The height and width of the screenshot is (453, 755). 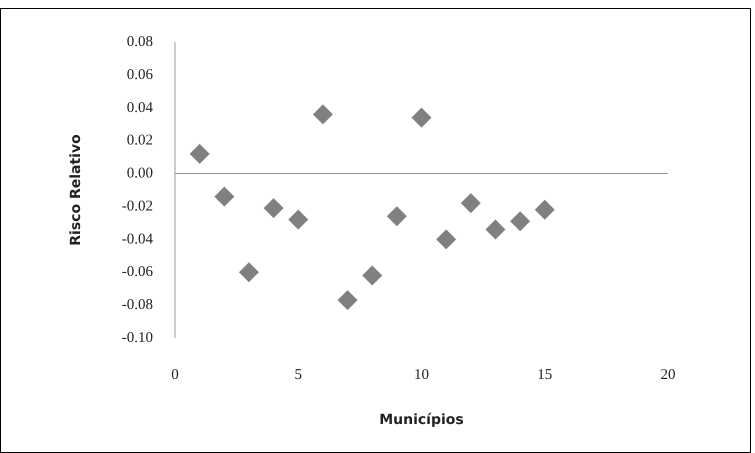 What do you see at coordinates (421, 420) in the screenshot?
I see `x-axis-title: Municípios` at bounding box center [421, 420].